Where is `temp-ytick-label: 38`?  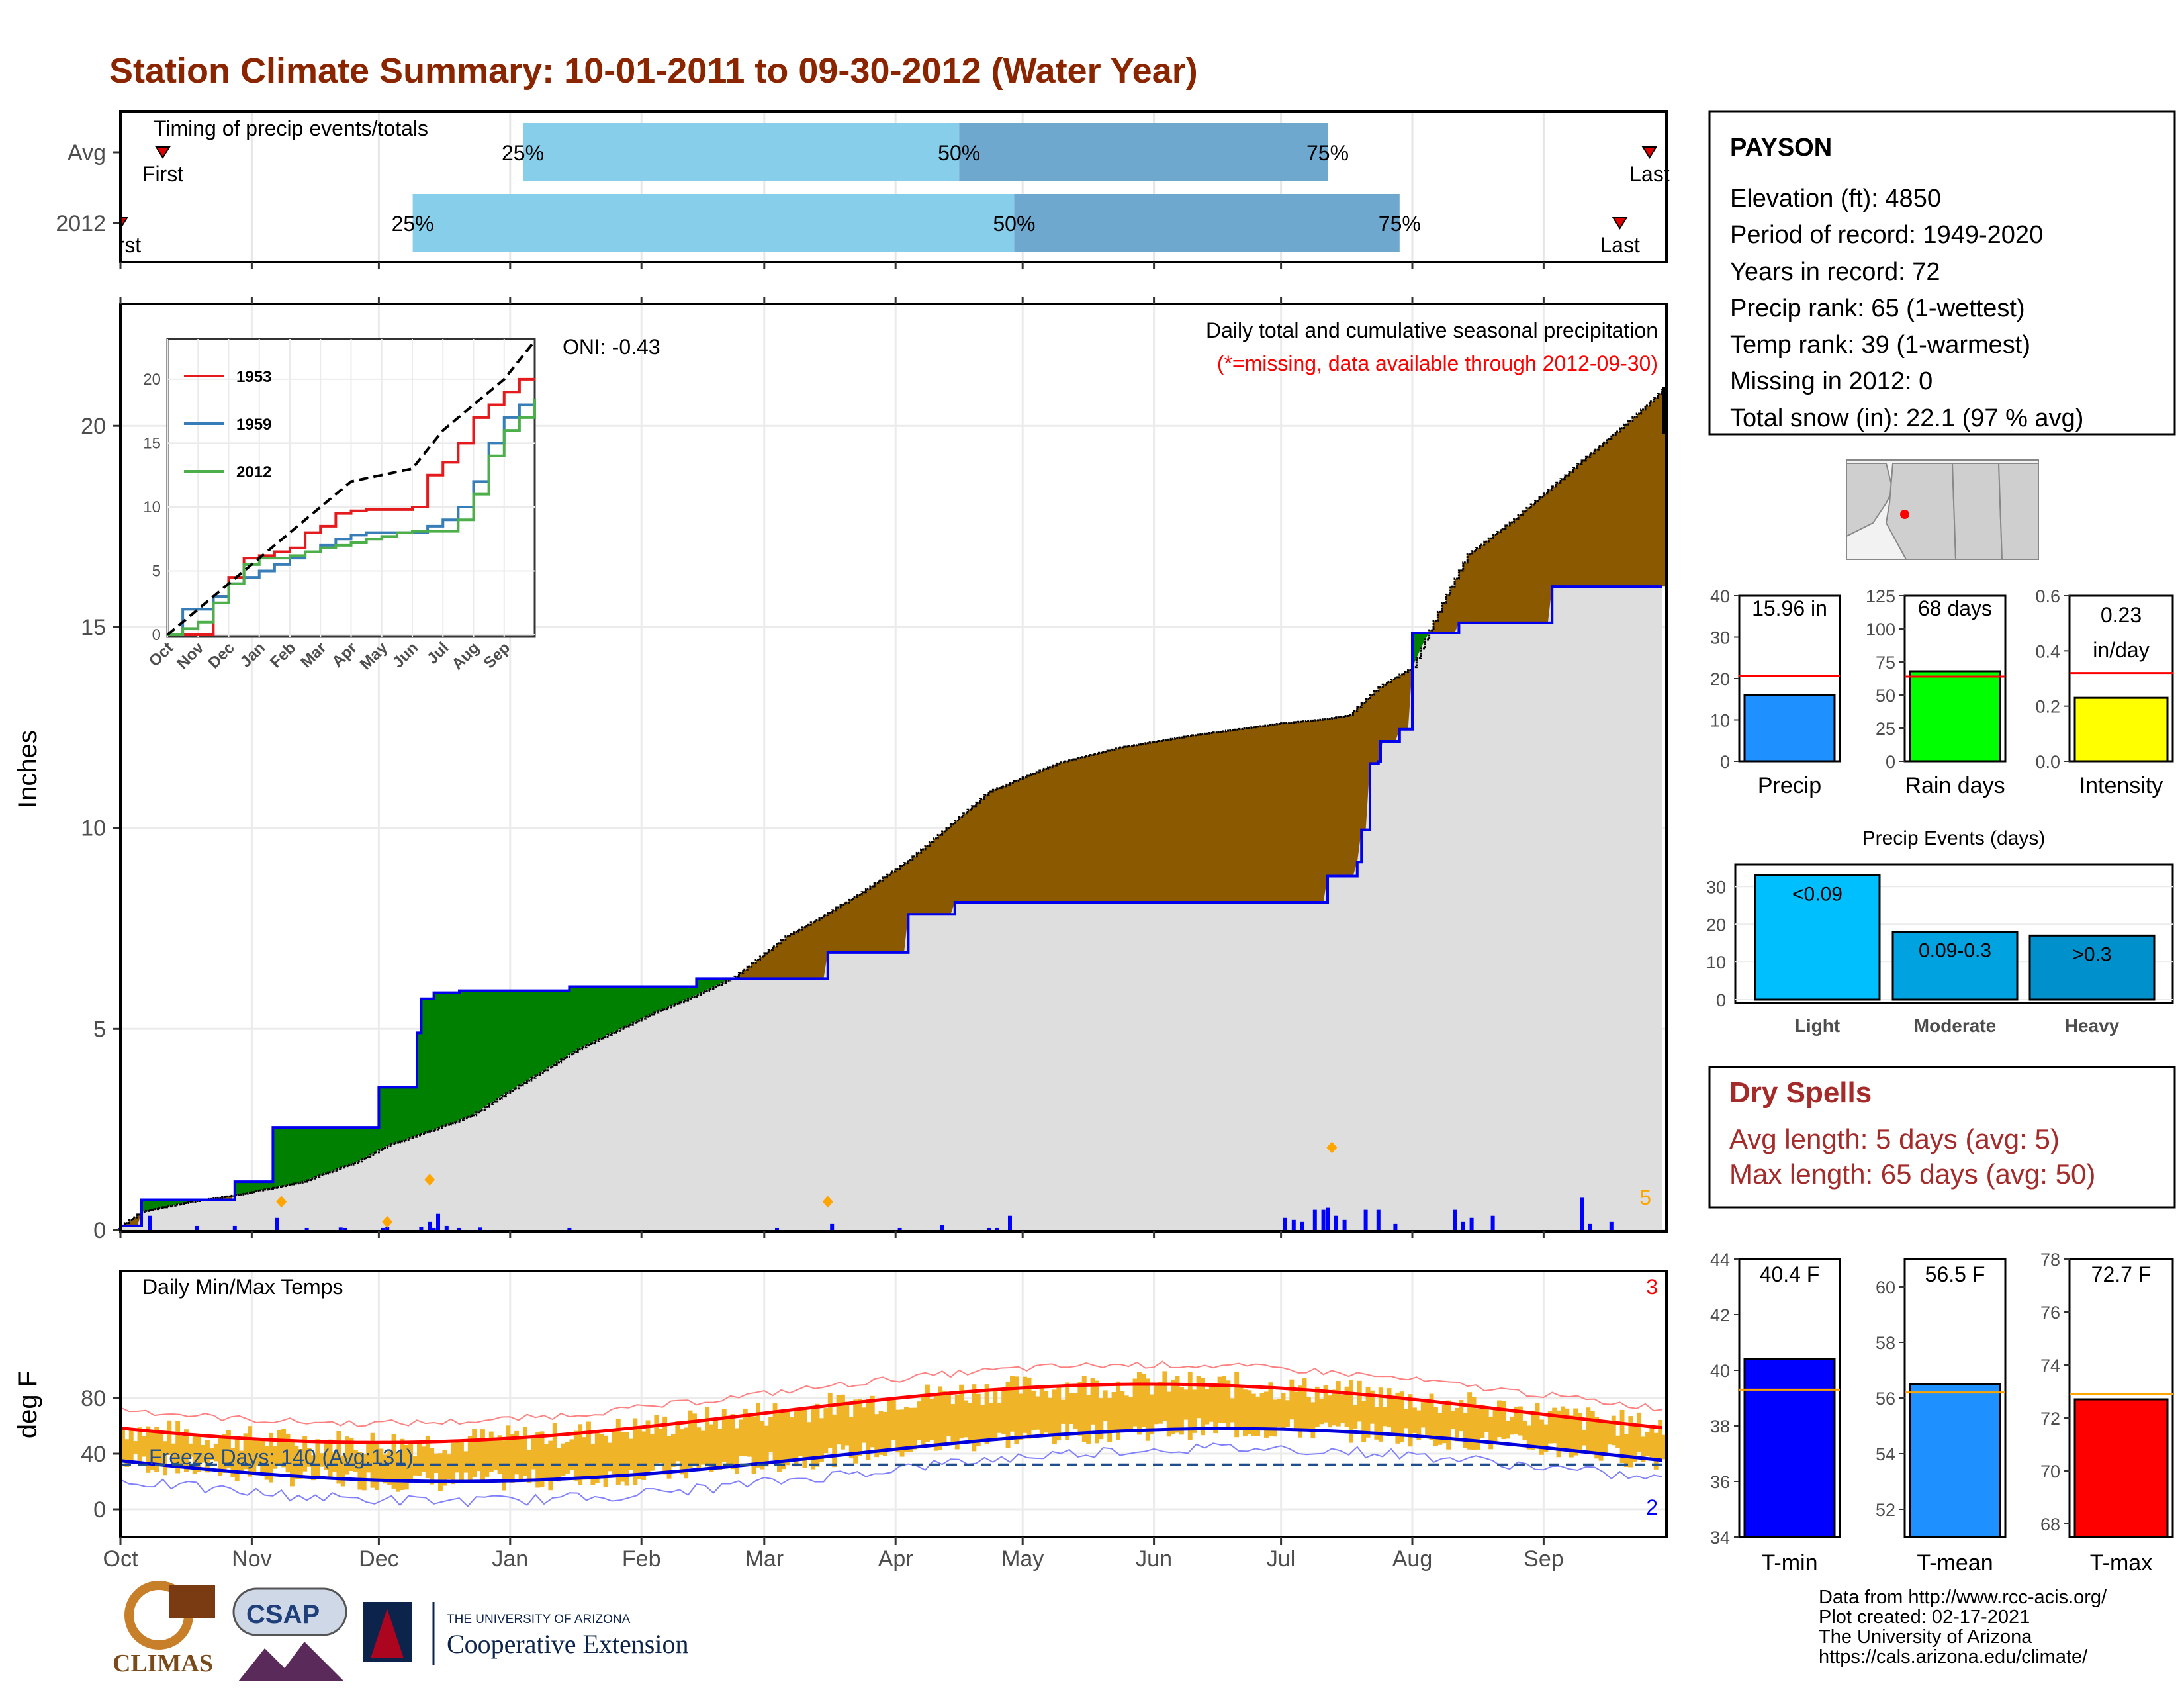
temp-ytick-label: 38 is located at coordinates (1720, 1426).